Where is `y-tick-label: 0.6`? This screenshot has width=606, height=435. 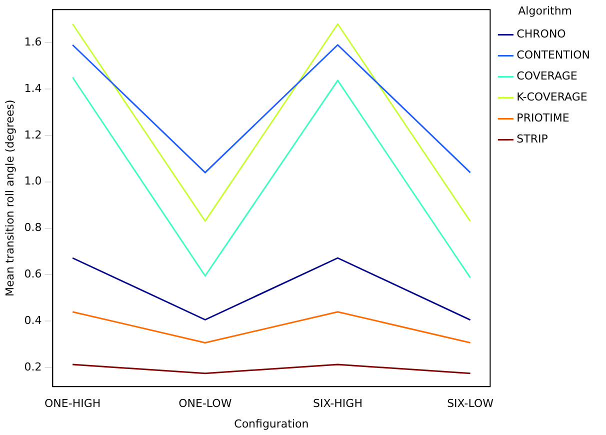 y-tick-label: 0.6 is located at coordinates (33, 274).